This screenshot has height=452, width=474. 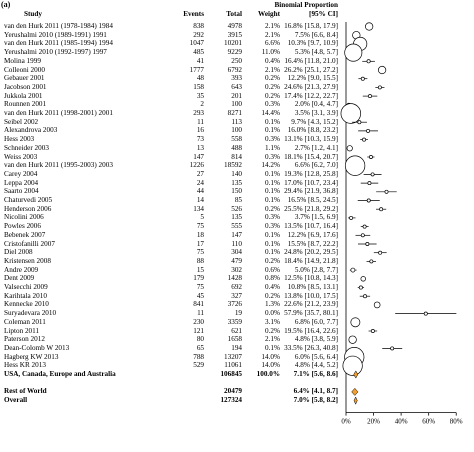 What do you see at coordinates (200, 243) in the screenshot?
I see `events-value: 17` at bounding box center [200, 243].